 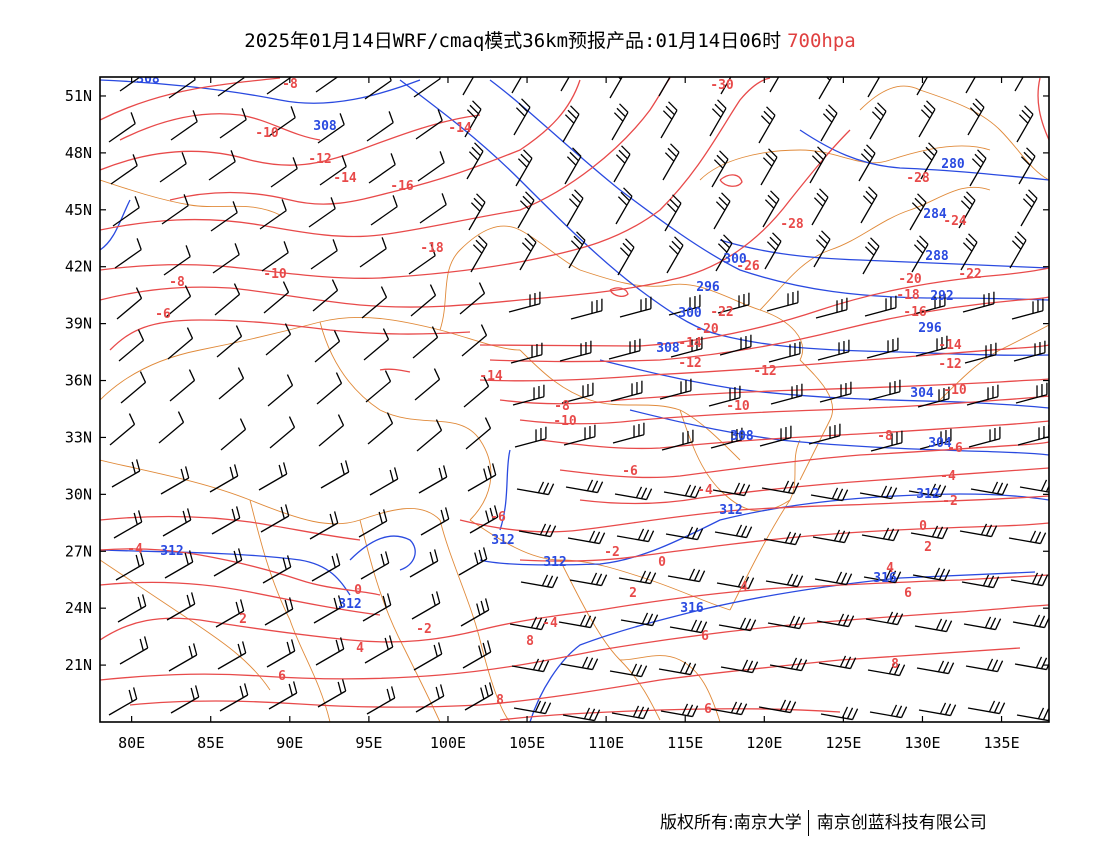 I want to click on temperature-label: -30, so click(x=722, y=85).